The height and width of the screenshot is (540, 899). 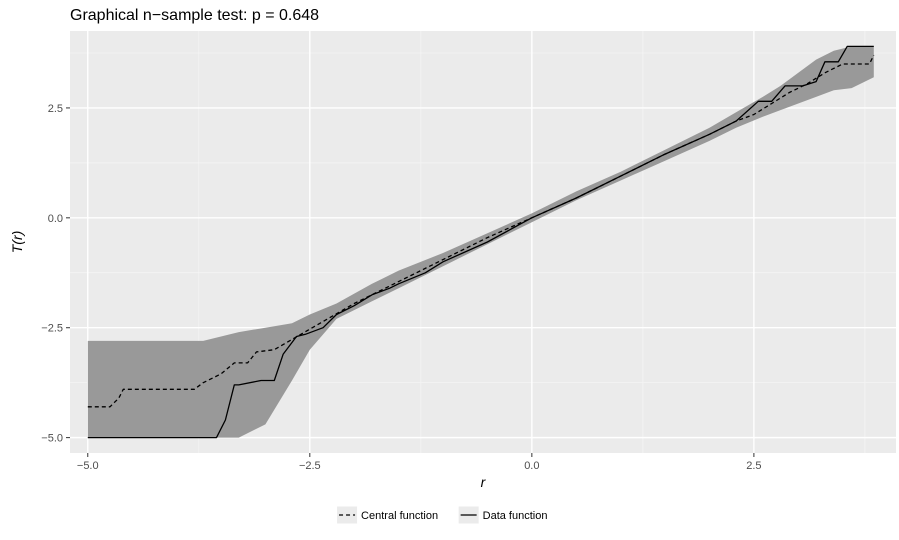 I want to click on chart-title: Graphical n−sample test: p = 0.648, so click(x=194, y=15).